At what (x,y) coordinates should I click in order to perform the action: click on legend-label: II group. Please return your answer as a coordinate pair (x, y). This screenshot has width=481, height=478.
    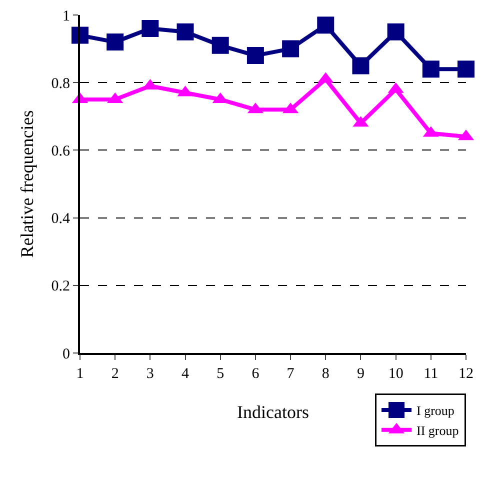
    Looking at the image, I should click on (437, 430).